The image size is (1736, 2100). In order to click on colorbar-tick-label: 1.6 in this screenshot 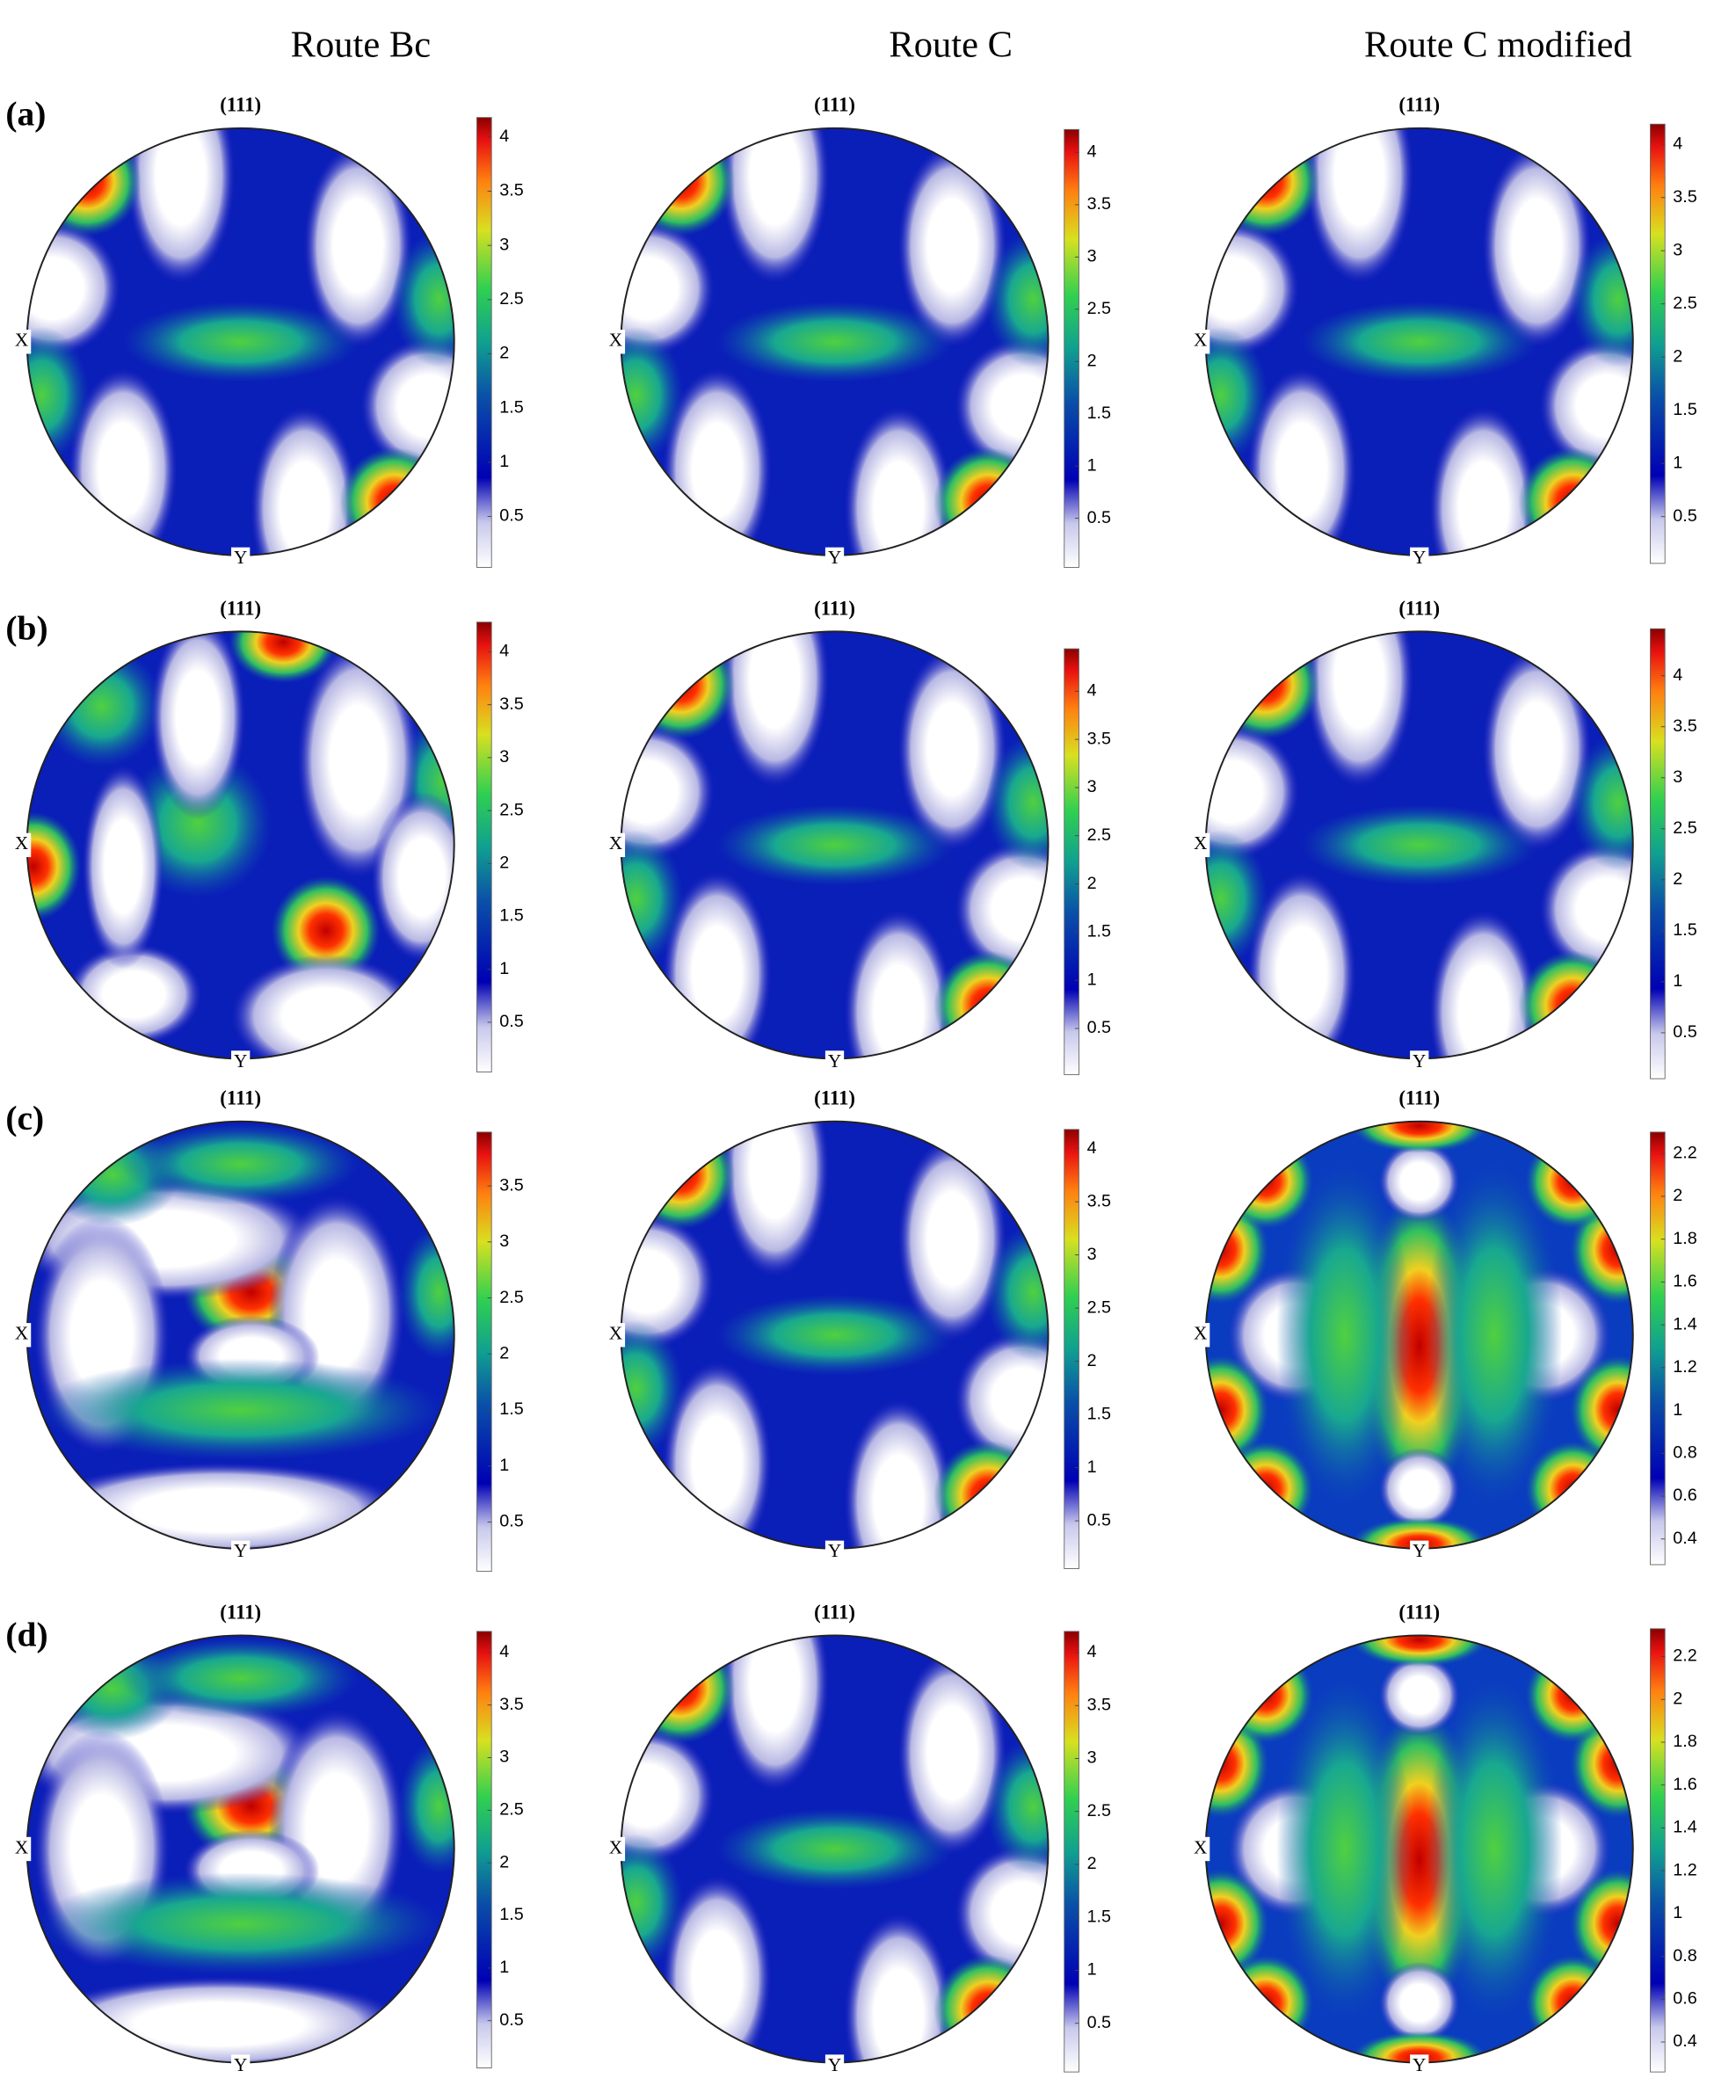, I will do `click(1684, 1281)`.